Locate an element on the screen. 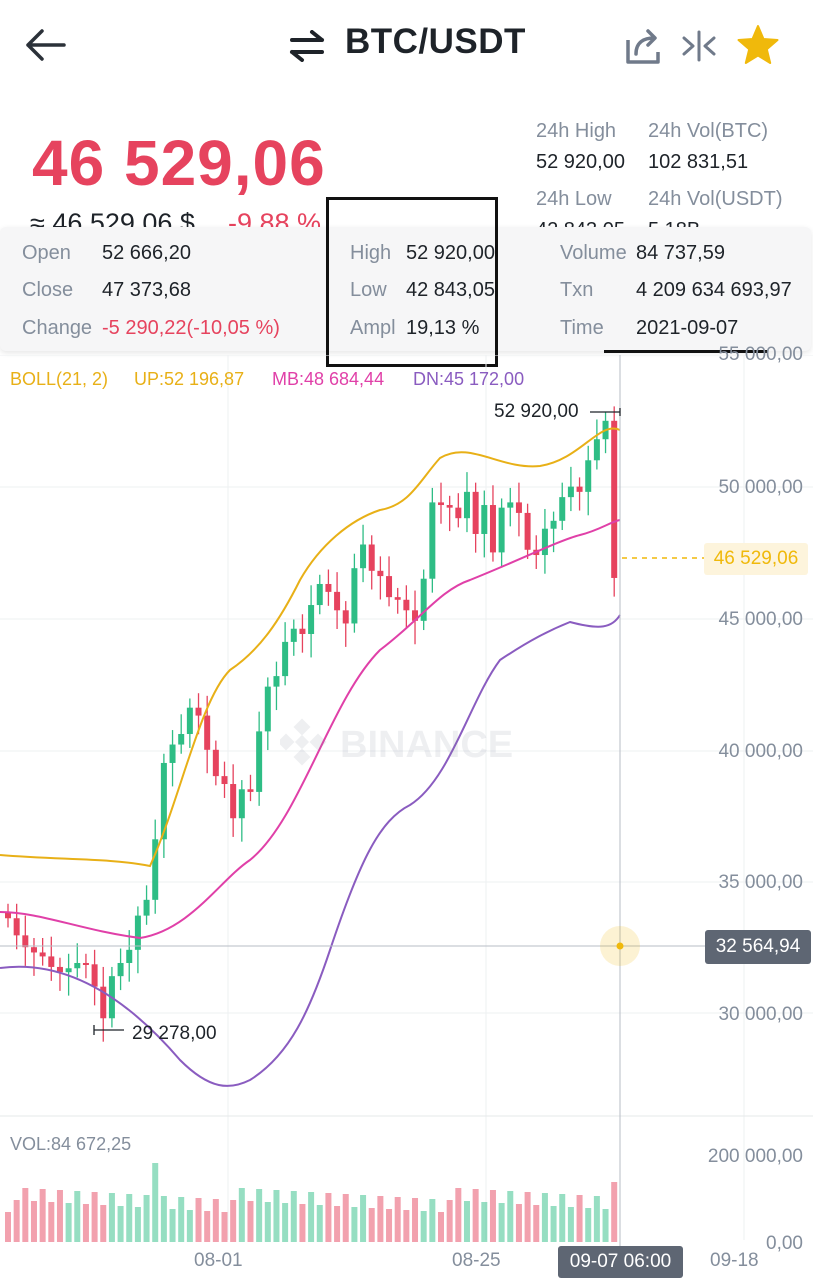 The image size is (813, 1280). ampl-value: 19,13 % is located at coordinates (443, 328).